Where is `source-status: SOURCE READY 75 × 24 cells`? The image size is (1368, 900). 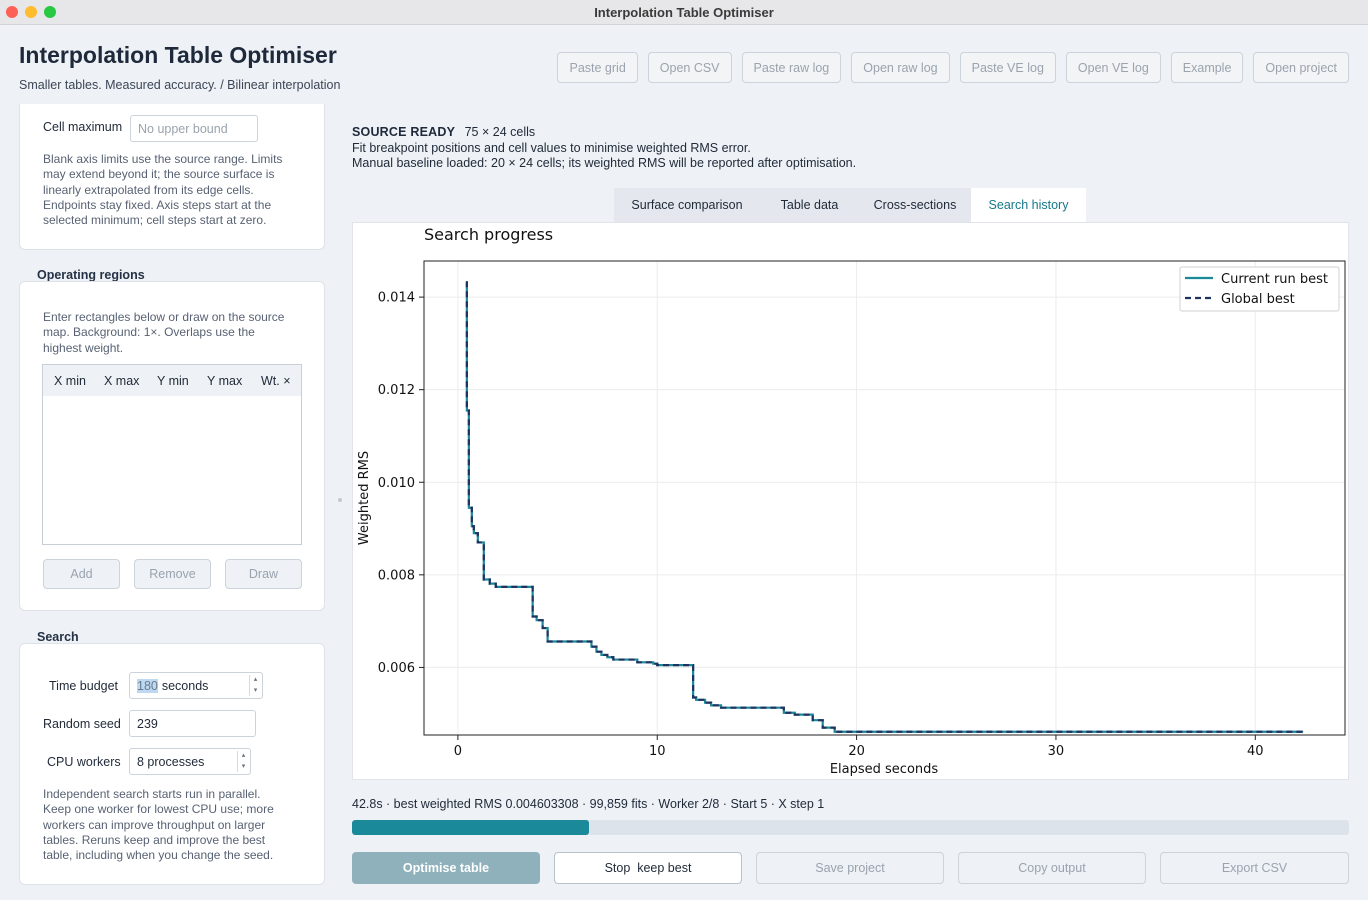 source-status: SOURCE READY 75 × 24 cells is located at coordinates (443, 132).